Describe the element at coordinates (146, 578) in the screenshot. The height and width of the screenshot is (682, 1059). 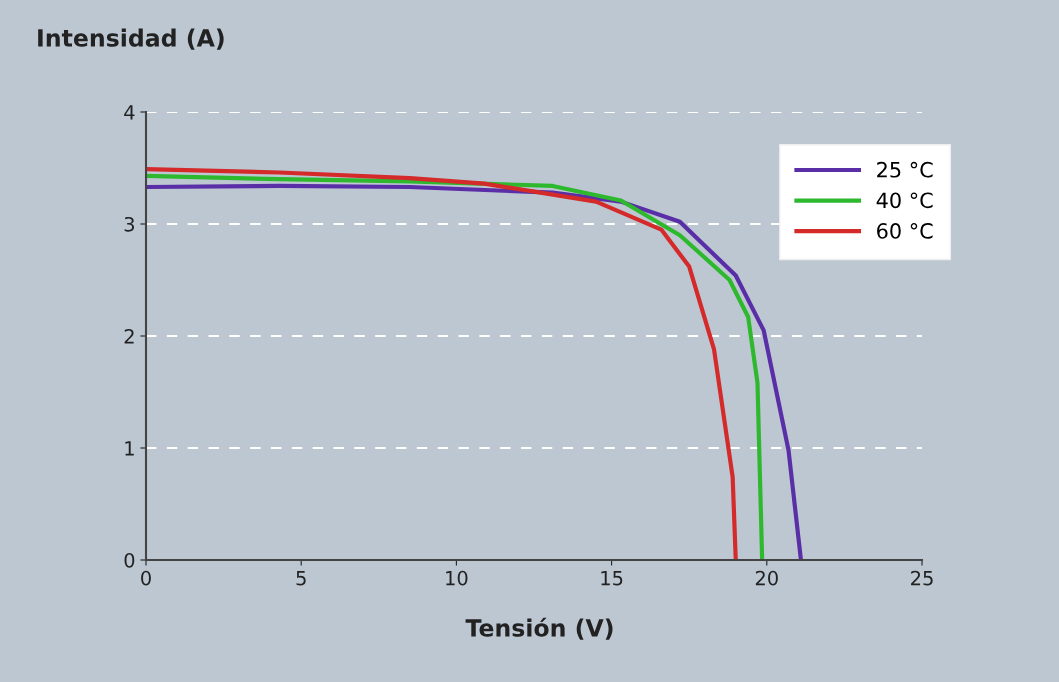
I see `x-tick-label: 0` at that location.